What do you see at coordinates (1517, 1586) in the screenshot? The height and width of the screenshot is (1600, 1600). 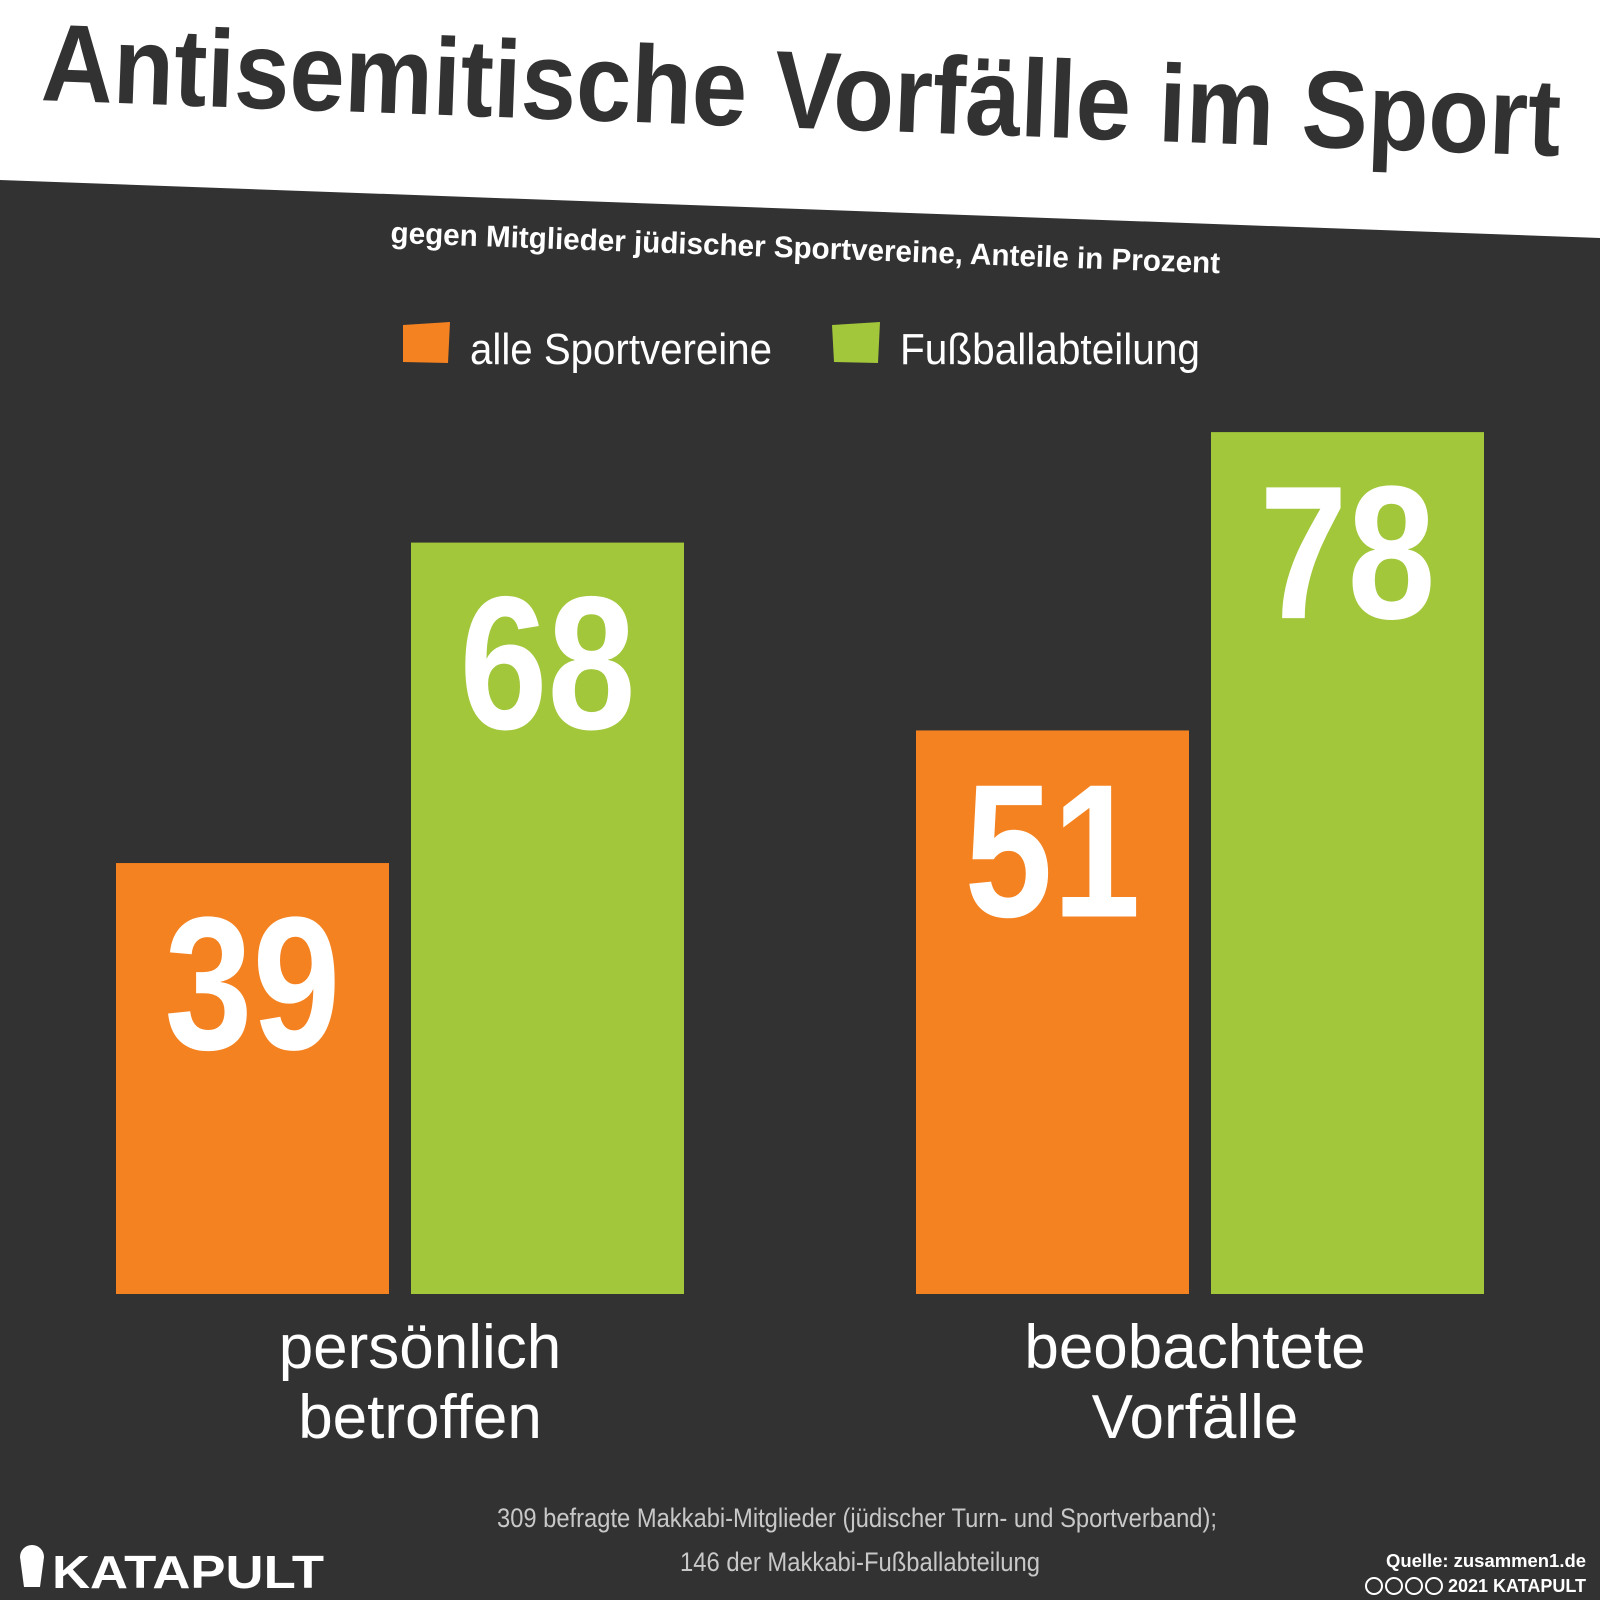 I see `copyright-text: 2021 KATAPULT` at bounding box center [1517, 1586].